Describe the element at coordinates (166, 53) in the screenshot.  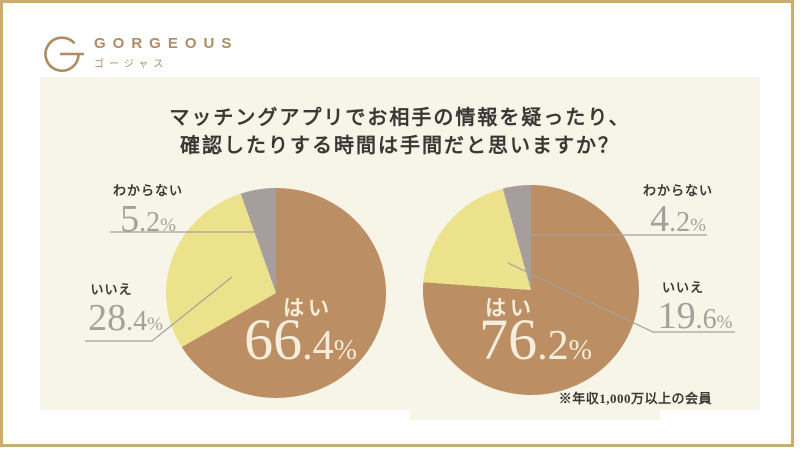
I see `logo-text: GORGEOUS ゴージャス` at that location.